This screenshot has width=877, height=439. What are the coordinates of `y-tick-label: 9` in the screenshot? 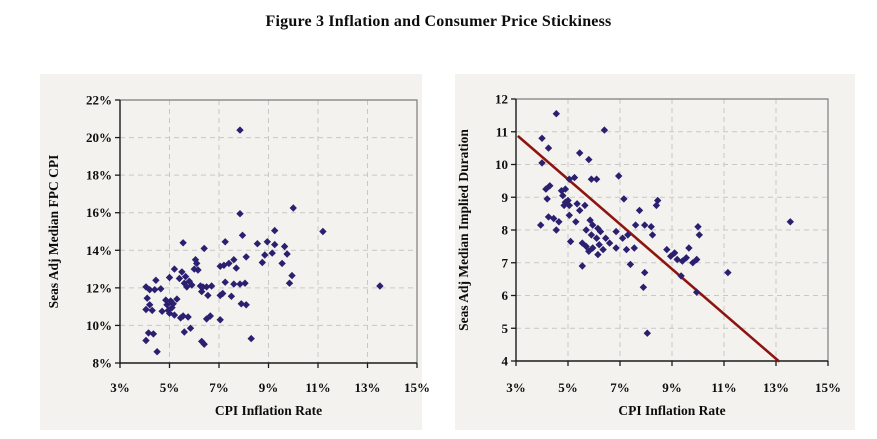 It's located at (505, 197).